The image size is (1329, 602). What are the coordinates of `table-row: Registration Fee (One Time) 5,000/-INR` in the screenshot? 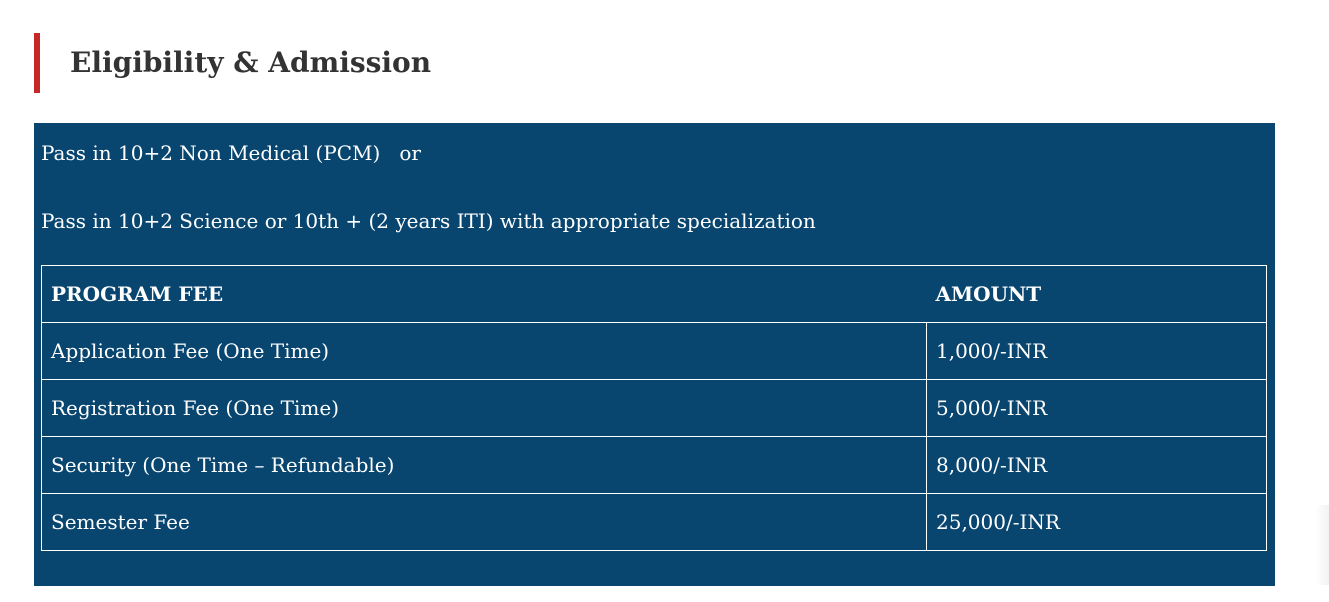 It's located at (654, 408).